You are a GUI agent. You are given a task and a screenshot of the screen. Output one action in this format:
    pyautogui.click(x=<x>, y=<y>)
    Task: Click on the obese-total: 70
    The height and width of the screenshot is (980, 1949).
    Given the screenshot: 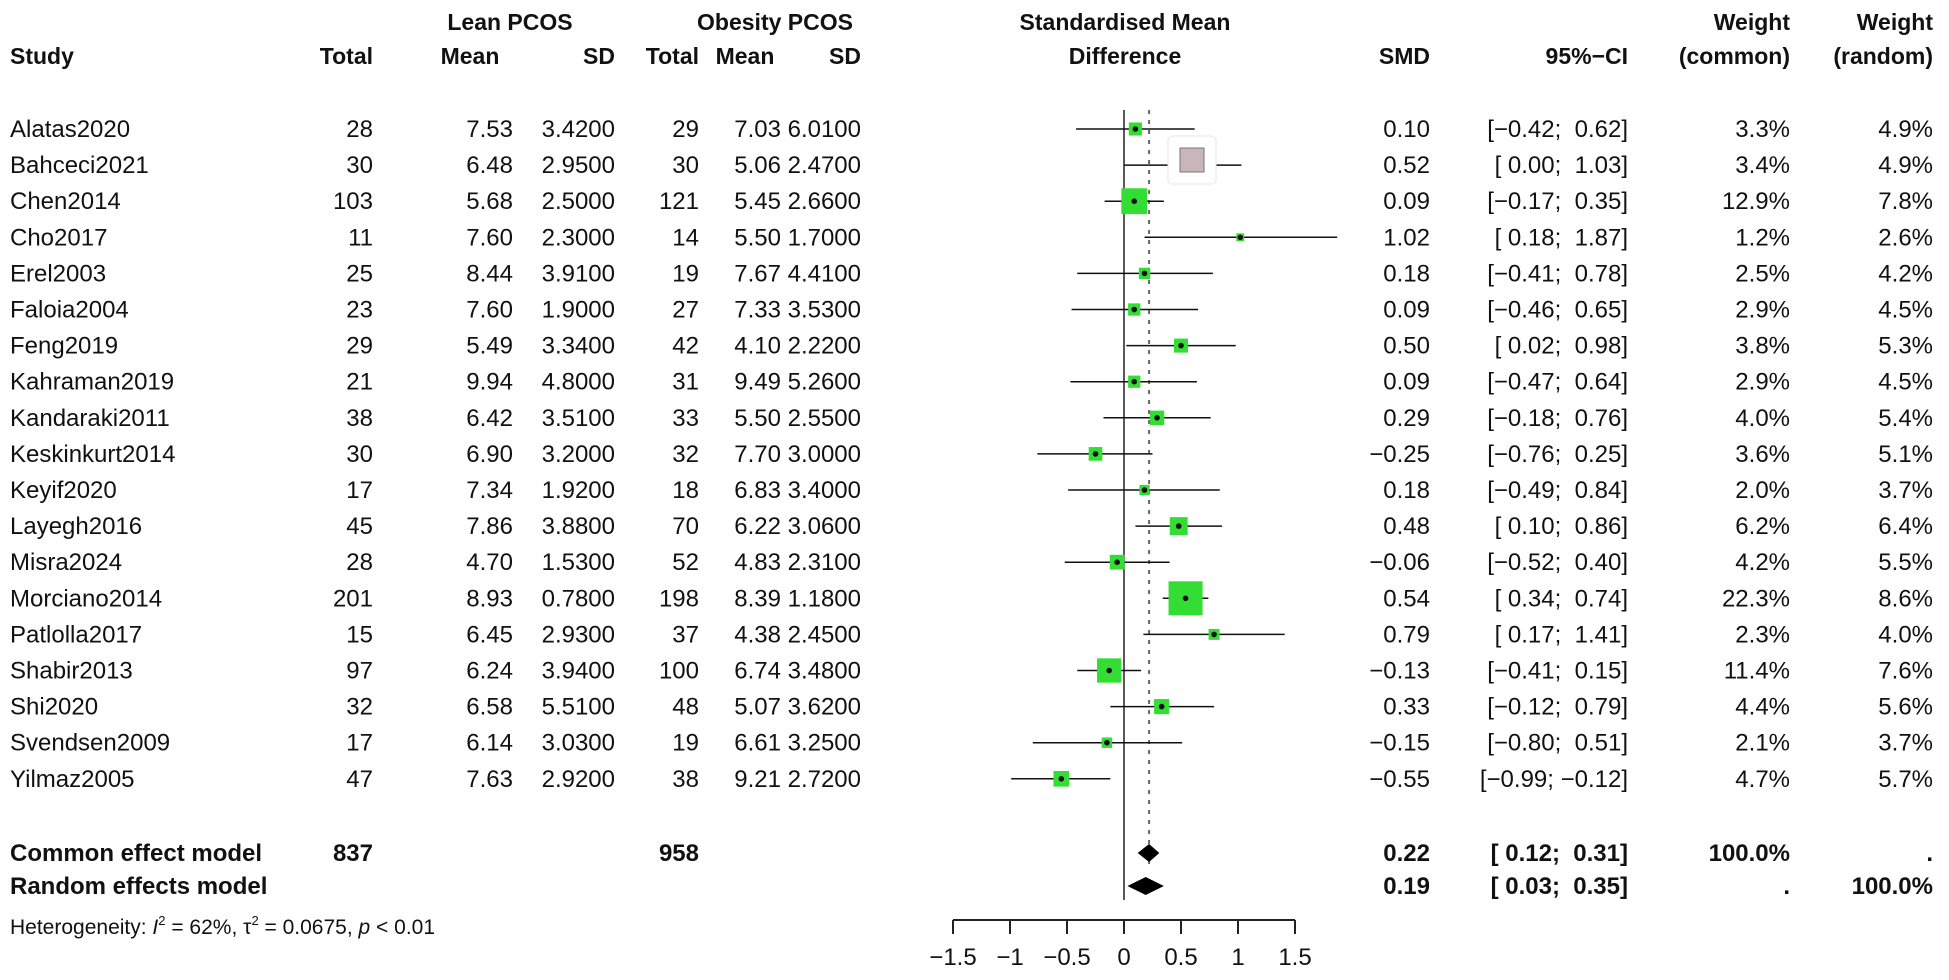 What is the action you would take?
    pyautogui.click(x=685, y=526)
    